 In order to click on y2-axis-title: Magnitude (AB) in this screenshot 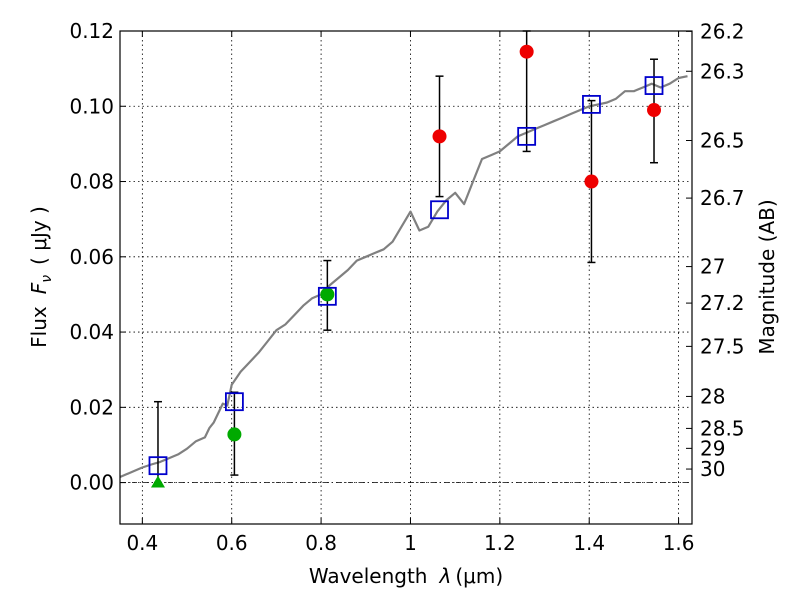, I will do `click(767, 276)`.